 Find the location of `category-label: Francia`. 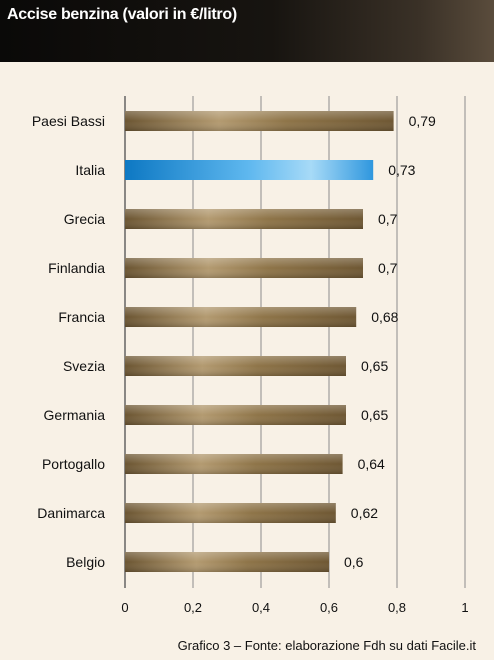

category-label: Francia is located at coordinates (81, 317).